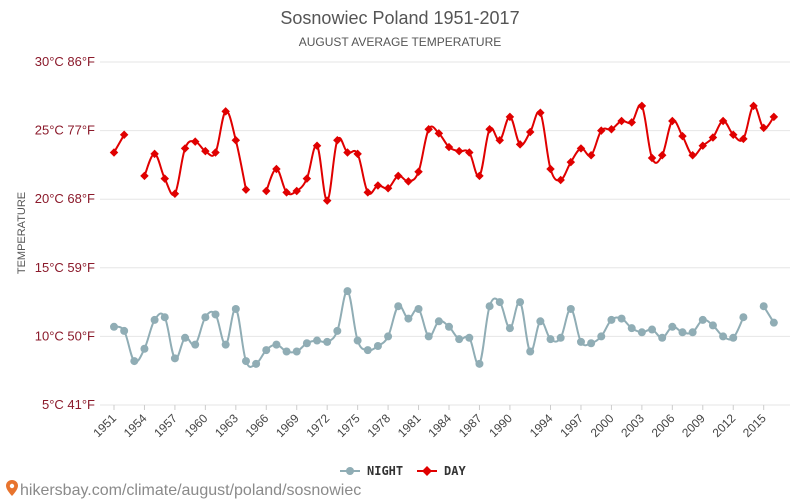  I want to click on legend-day: DAY, so click(441, 471).